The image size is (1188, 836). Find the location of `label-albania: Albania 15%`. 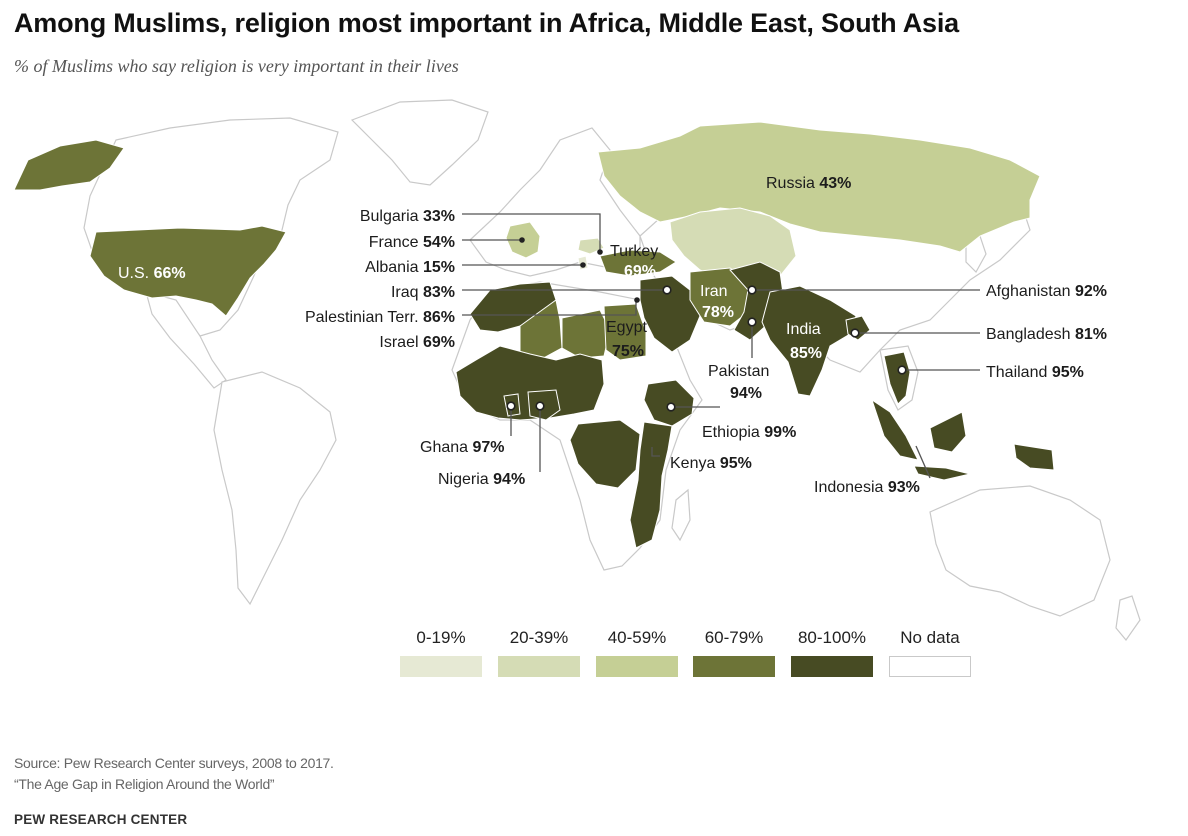

label-albania: Albania 15% is located at coordinates (410, 267).